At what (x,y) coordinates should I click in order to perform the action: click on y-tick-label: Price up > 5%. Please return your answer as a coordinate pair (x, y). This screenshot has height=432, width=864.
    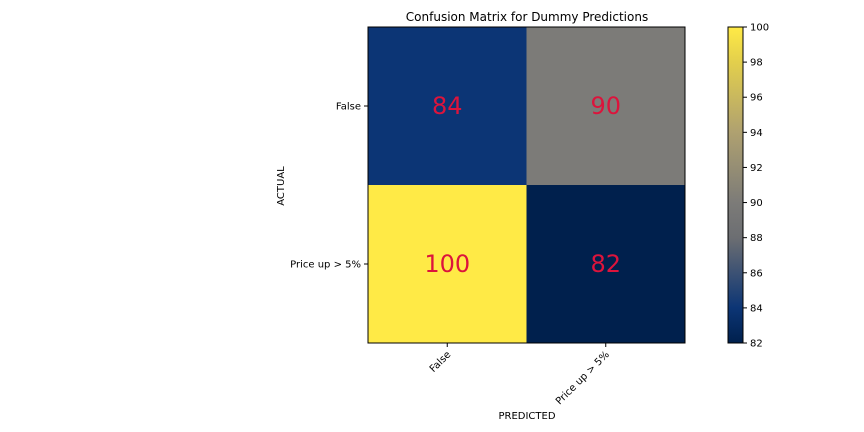
    Looking at the image, I should click on (325, 265).